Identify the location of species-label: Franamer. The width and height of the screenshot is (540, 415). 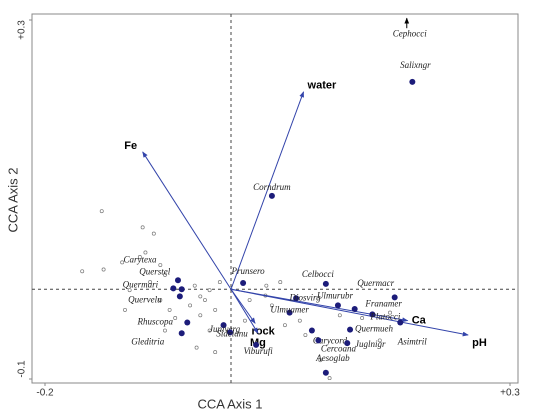
(383, 303).